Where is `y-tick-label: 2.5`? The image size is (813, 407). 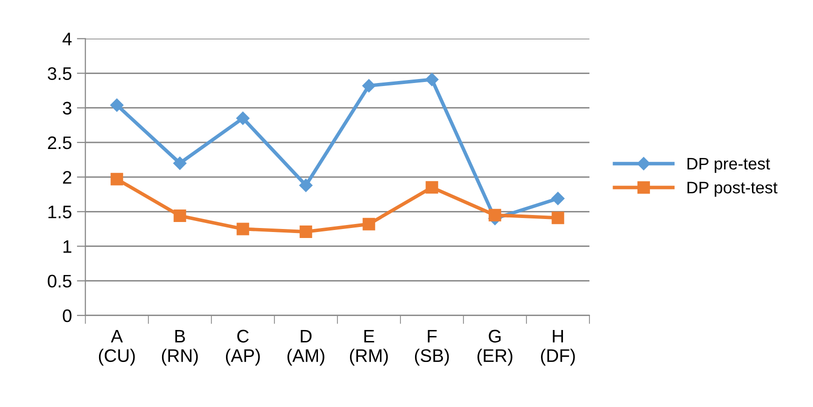
y-tick-label: 2.5 is located at coordinates (60, 143).